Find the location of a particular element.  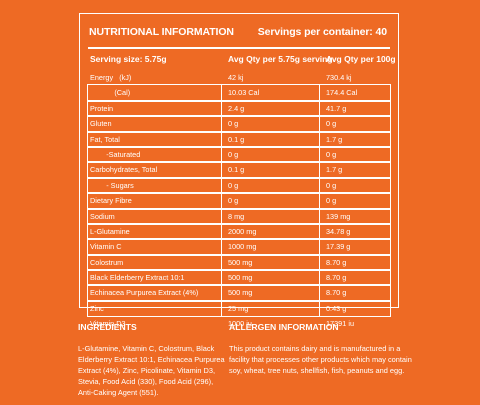

nutrition-row: Protein 2.4 g 41.7 g is located at coordinates (239, 108).